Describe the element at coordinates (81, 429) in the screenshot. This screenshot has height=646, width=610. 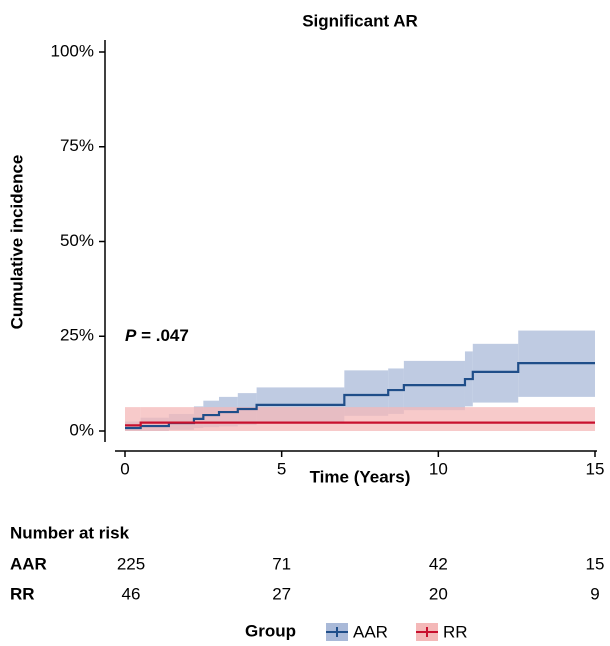
I see `y-tick-label: 0%` at that location.